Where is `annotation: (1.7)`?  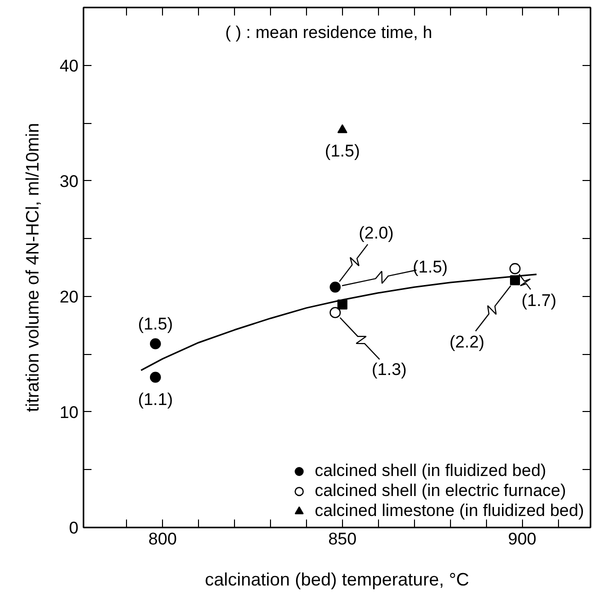
annotation: (1.7) is located at coordinates (539, 300).